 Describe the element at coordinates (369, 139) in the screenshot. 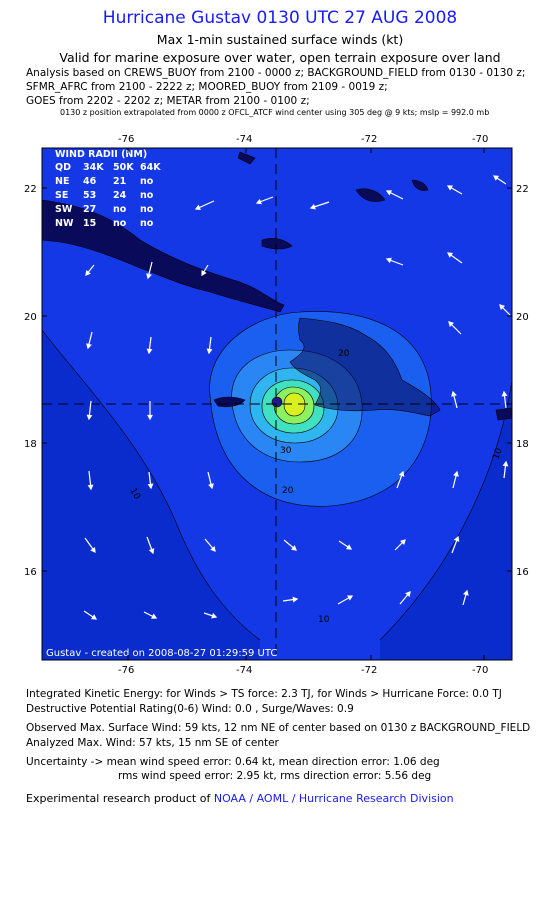

I see `lon-tick-top-3: -72` at that location.